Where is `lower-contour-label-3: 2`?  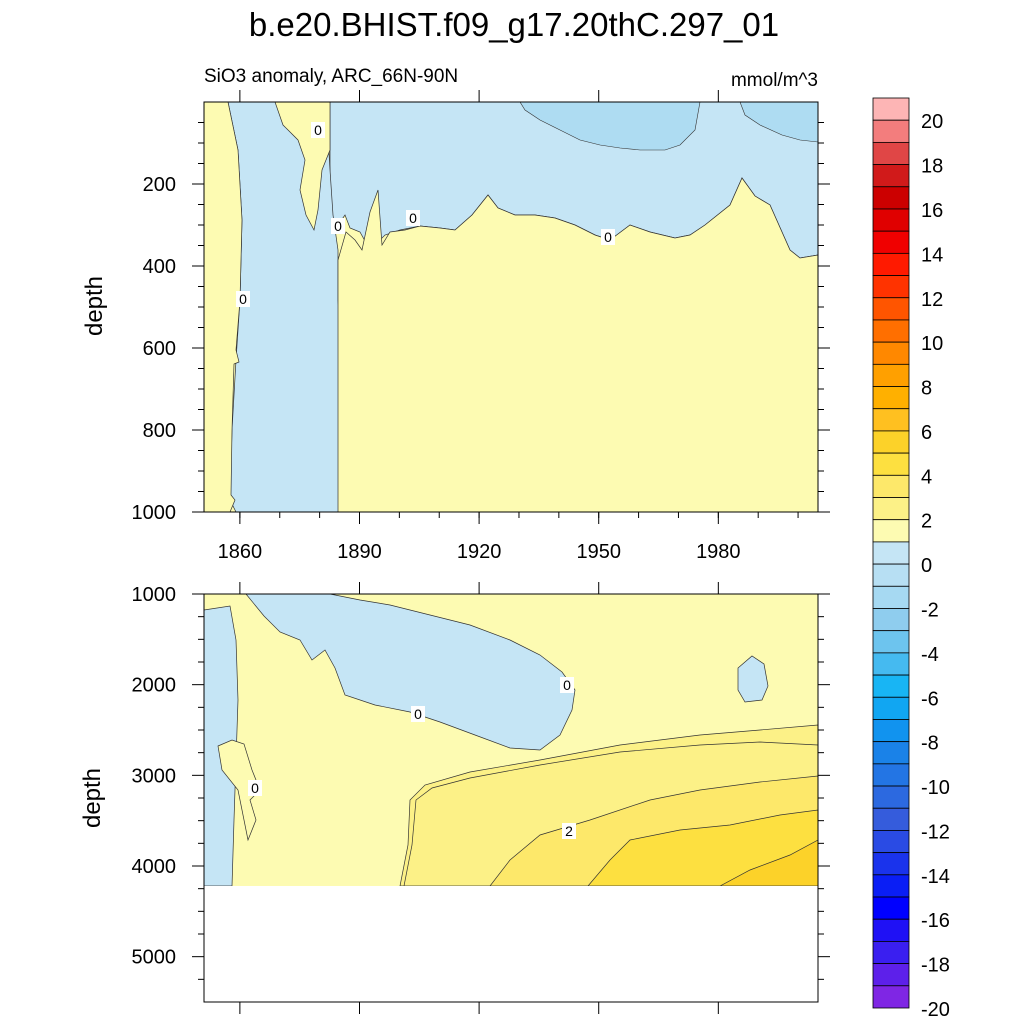 lower-contour-label-3: 2 is located at coordinates (569, 831).